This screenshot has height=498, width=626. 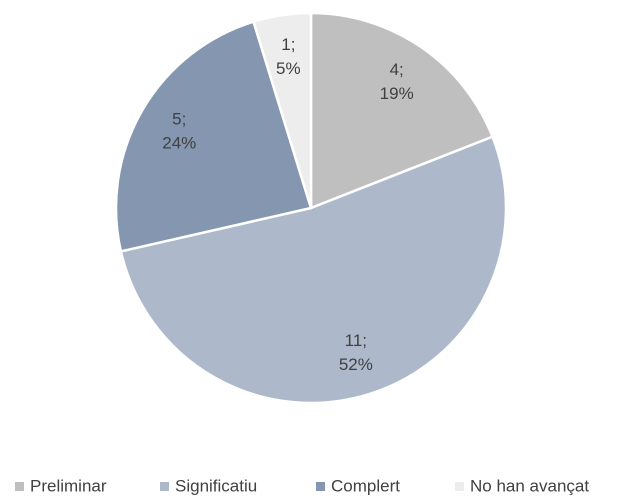 I want to click on data-label: 11;, so click(x=356, y=340).